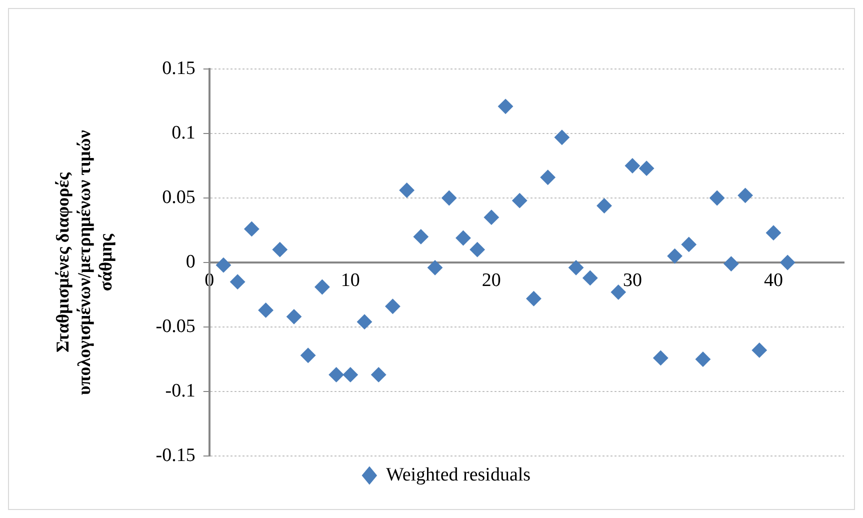 Image resolution: width=863 pixels, height=518 pixels. What do you see at coordinates (176, 326) in the screenshot?
I see `y-tick-label: -0.05` at bounding box center [176, 326].